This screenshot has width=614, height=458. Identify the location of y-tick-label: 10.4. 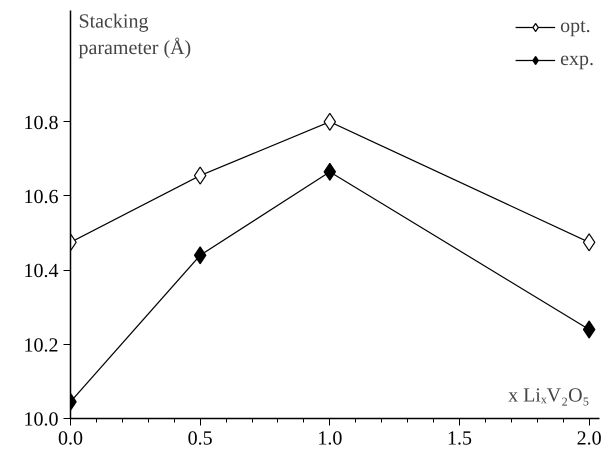
(41, 271).